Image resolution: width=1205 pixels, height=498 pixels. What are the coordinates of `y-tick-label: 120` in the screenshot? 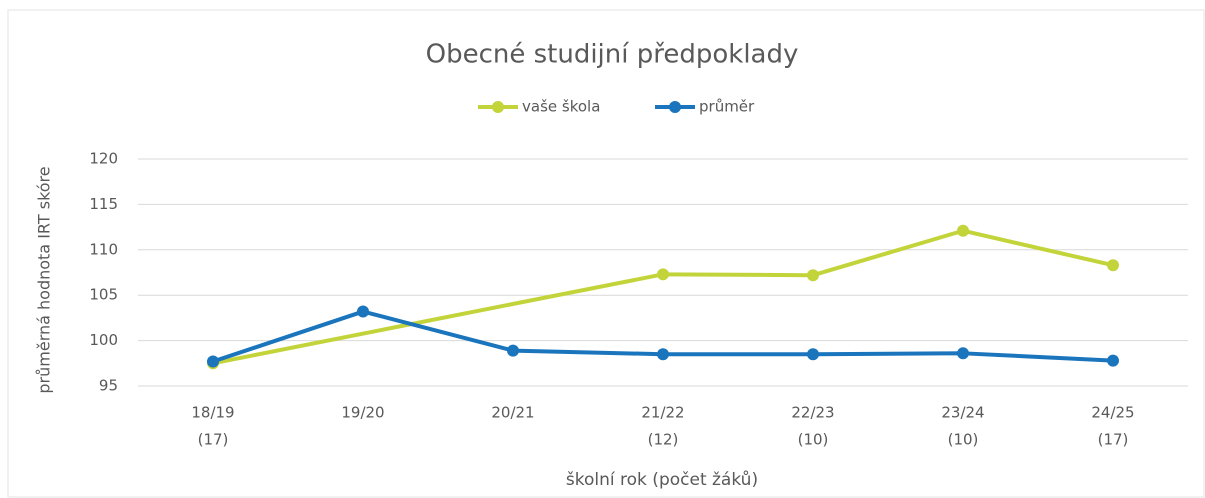 It's located at (103, 159).